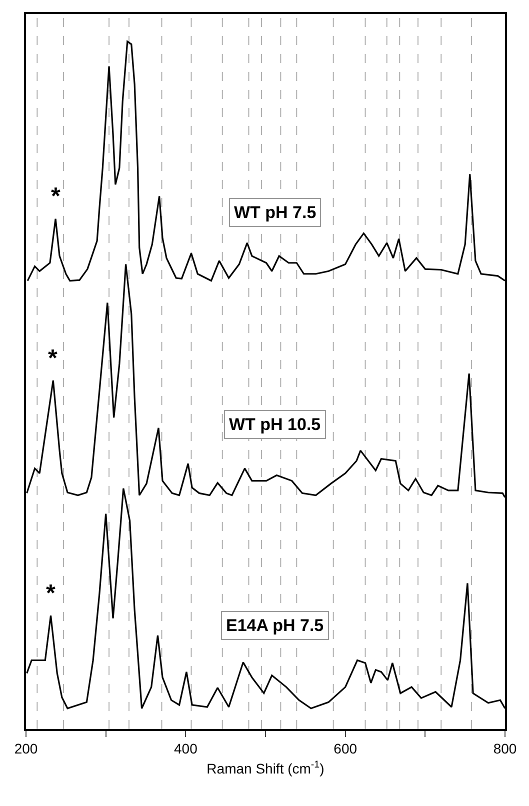 The image size is (529, 806). Describe the element at coordinates (346, 748) in the screenshot. I see `x-tick-label: 600` at that location.